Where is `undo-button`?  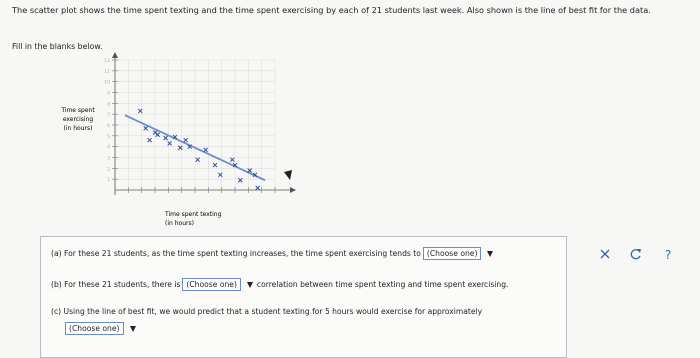
undo-button is located at coordinates (635, 254).